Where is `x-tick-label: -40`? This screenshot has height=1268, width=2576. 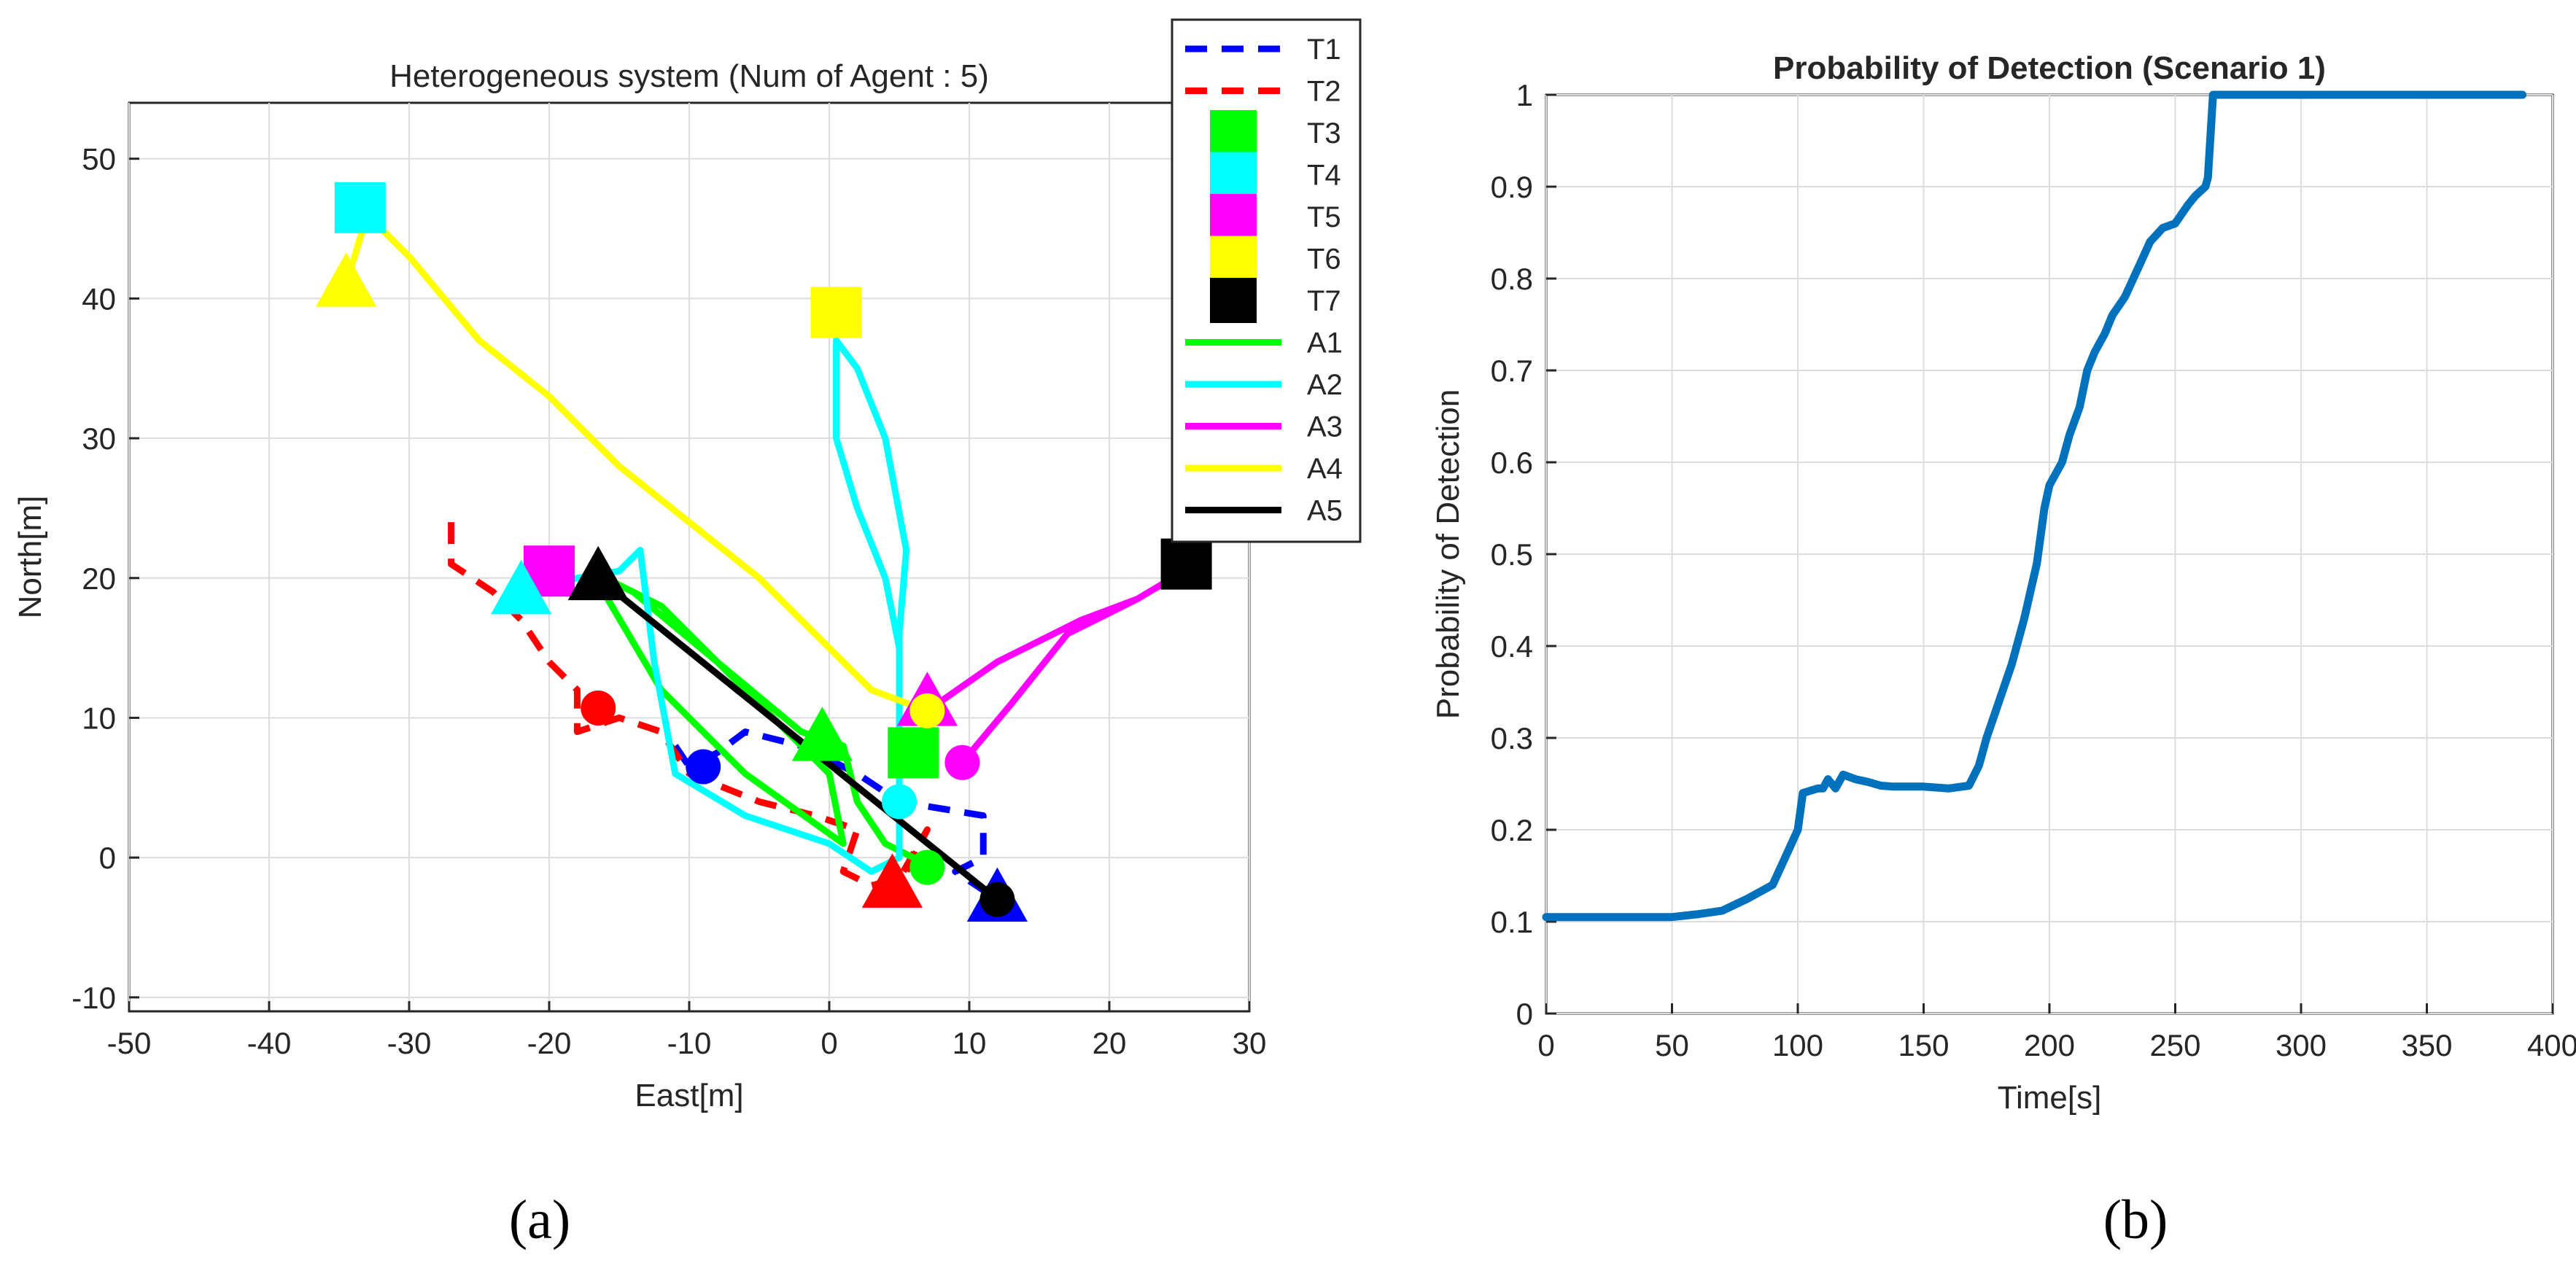 x-tick-label: -40 is located at coordinates (270, 1043).